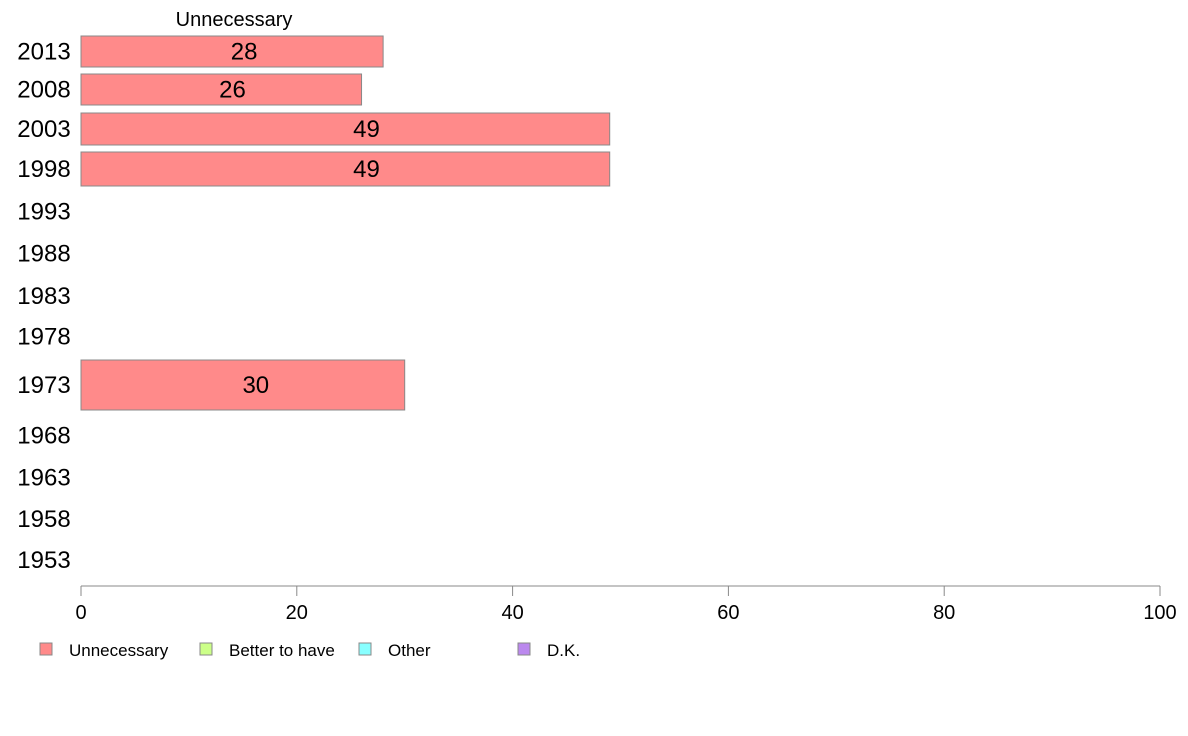 The height and width of the screenshot is (736, 1188). Describe the element at coordinates (43, 212) in the screenshot. I see `y-tick-label: 1993` at that location.